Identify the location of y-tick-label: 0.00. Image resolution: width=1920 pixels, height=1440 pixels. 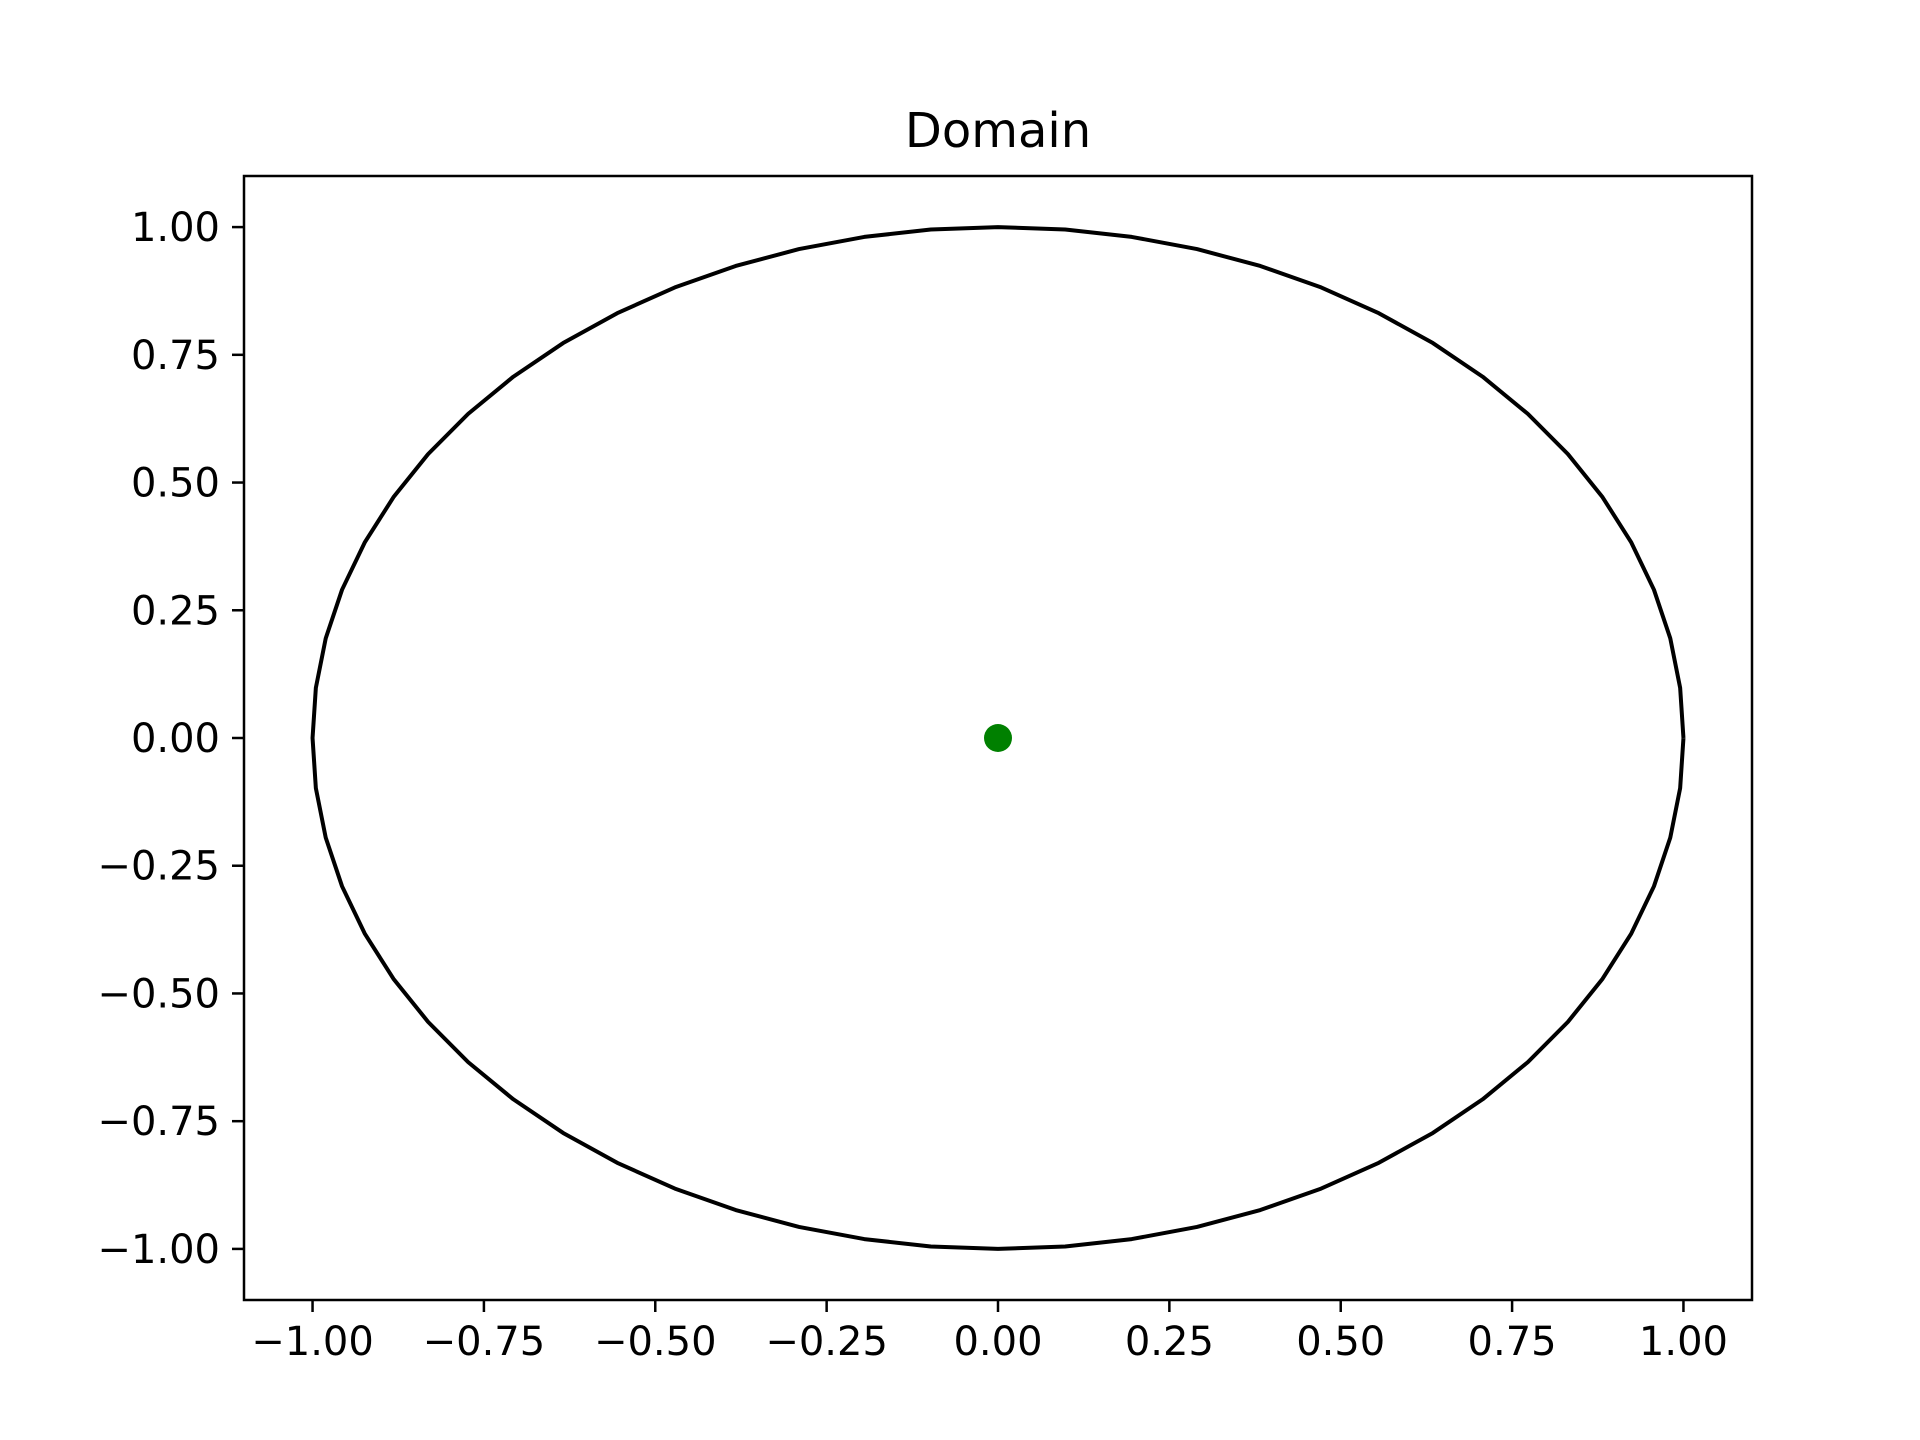
(175, 739).